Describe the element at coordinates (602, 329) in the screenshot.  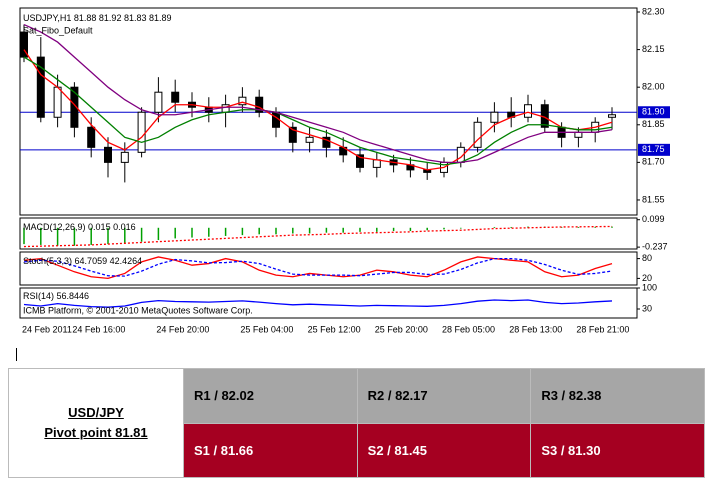
I see `x-tick-label: 28 Feb 21:00` at that location.